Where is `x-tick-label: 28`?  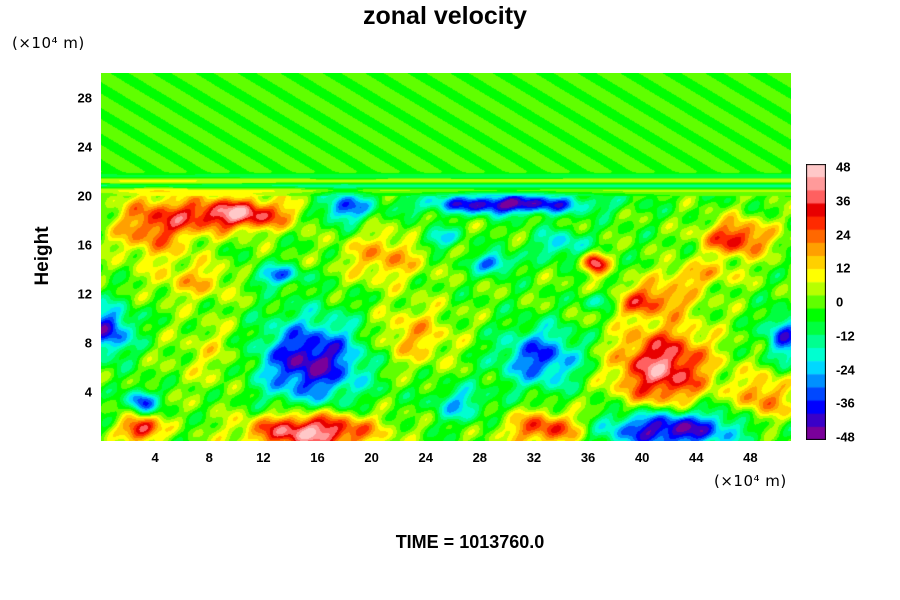 x-tick-label: 28 is located at coordinates (480, 457).